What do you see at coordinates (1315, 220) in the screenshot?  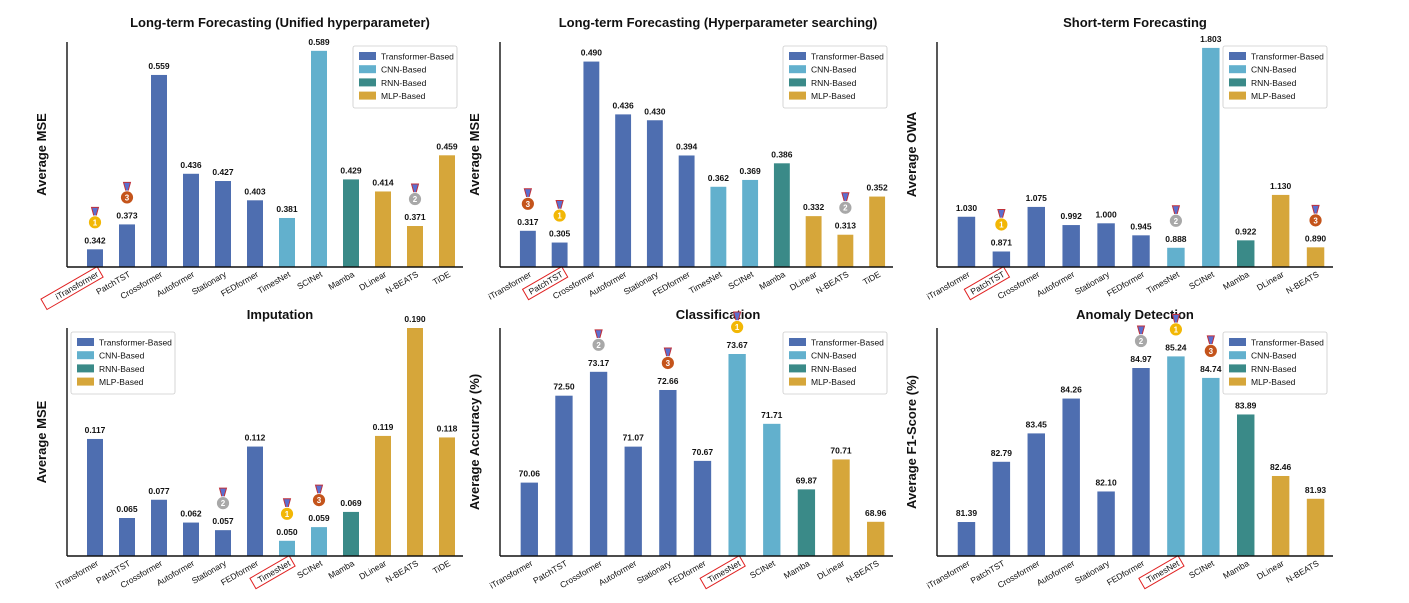 I see `medal-rank: 3` at bounding box center [1315, 220].